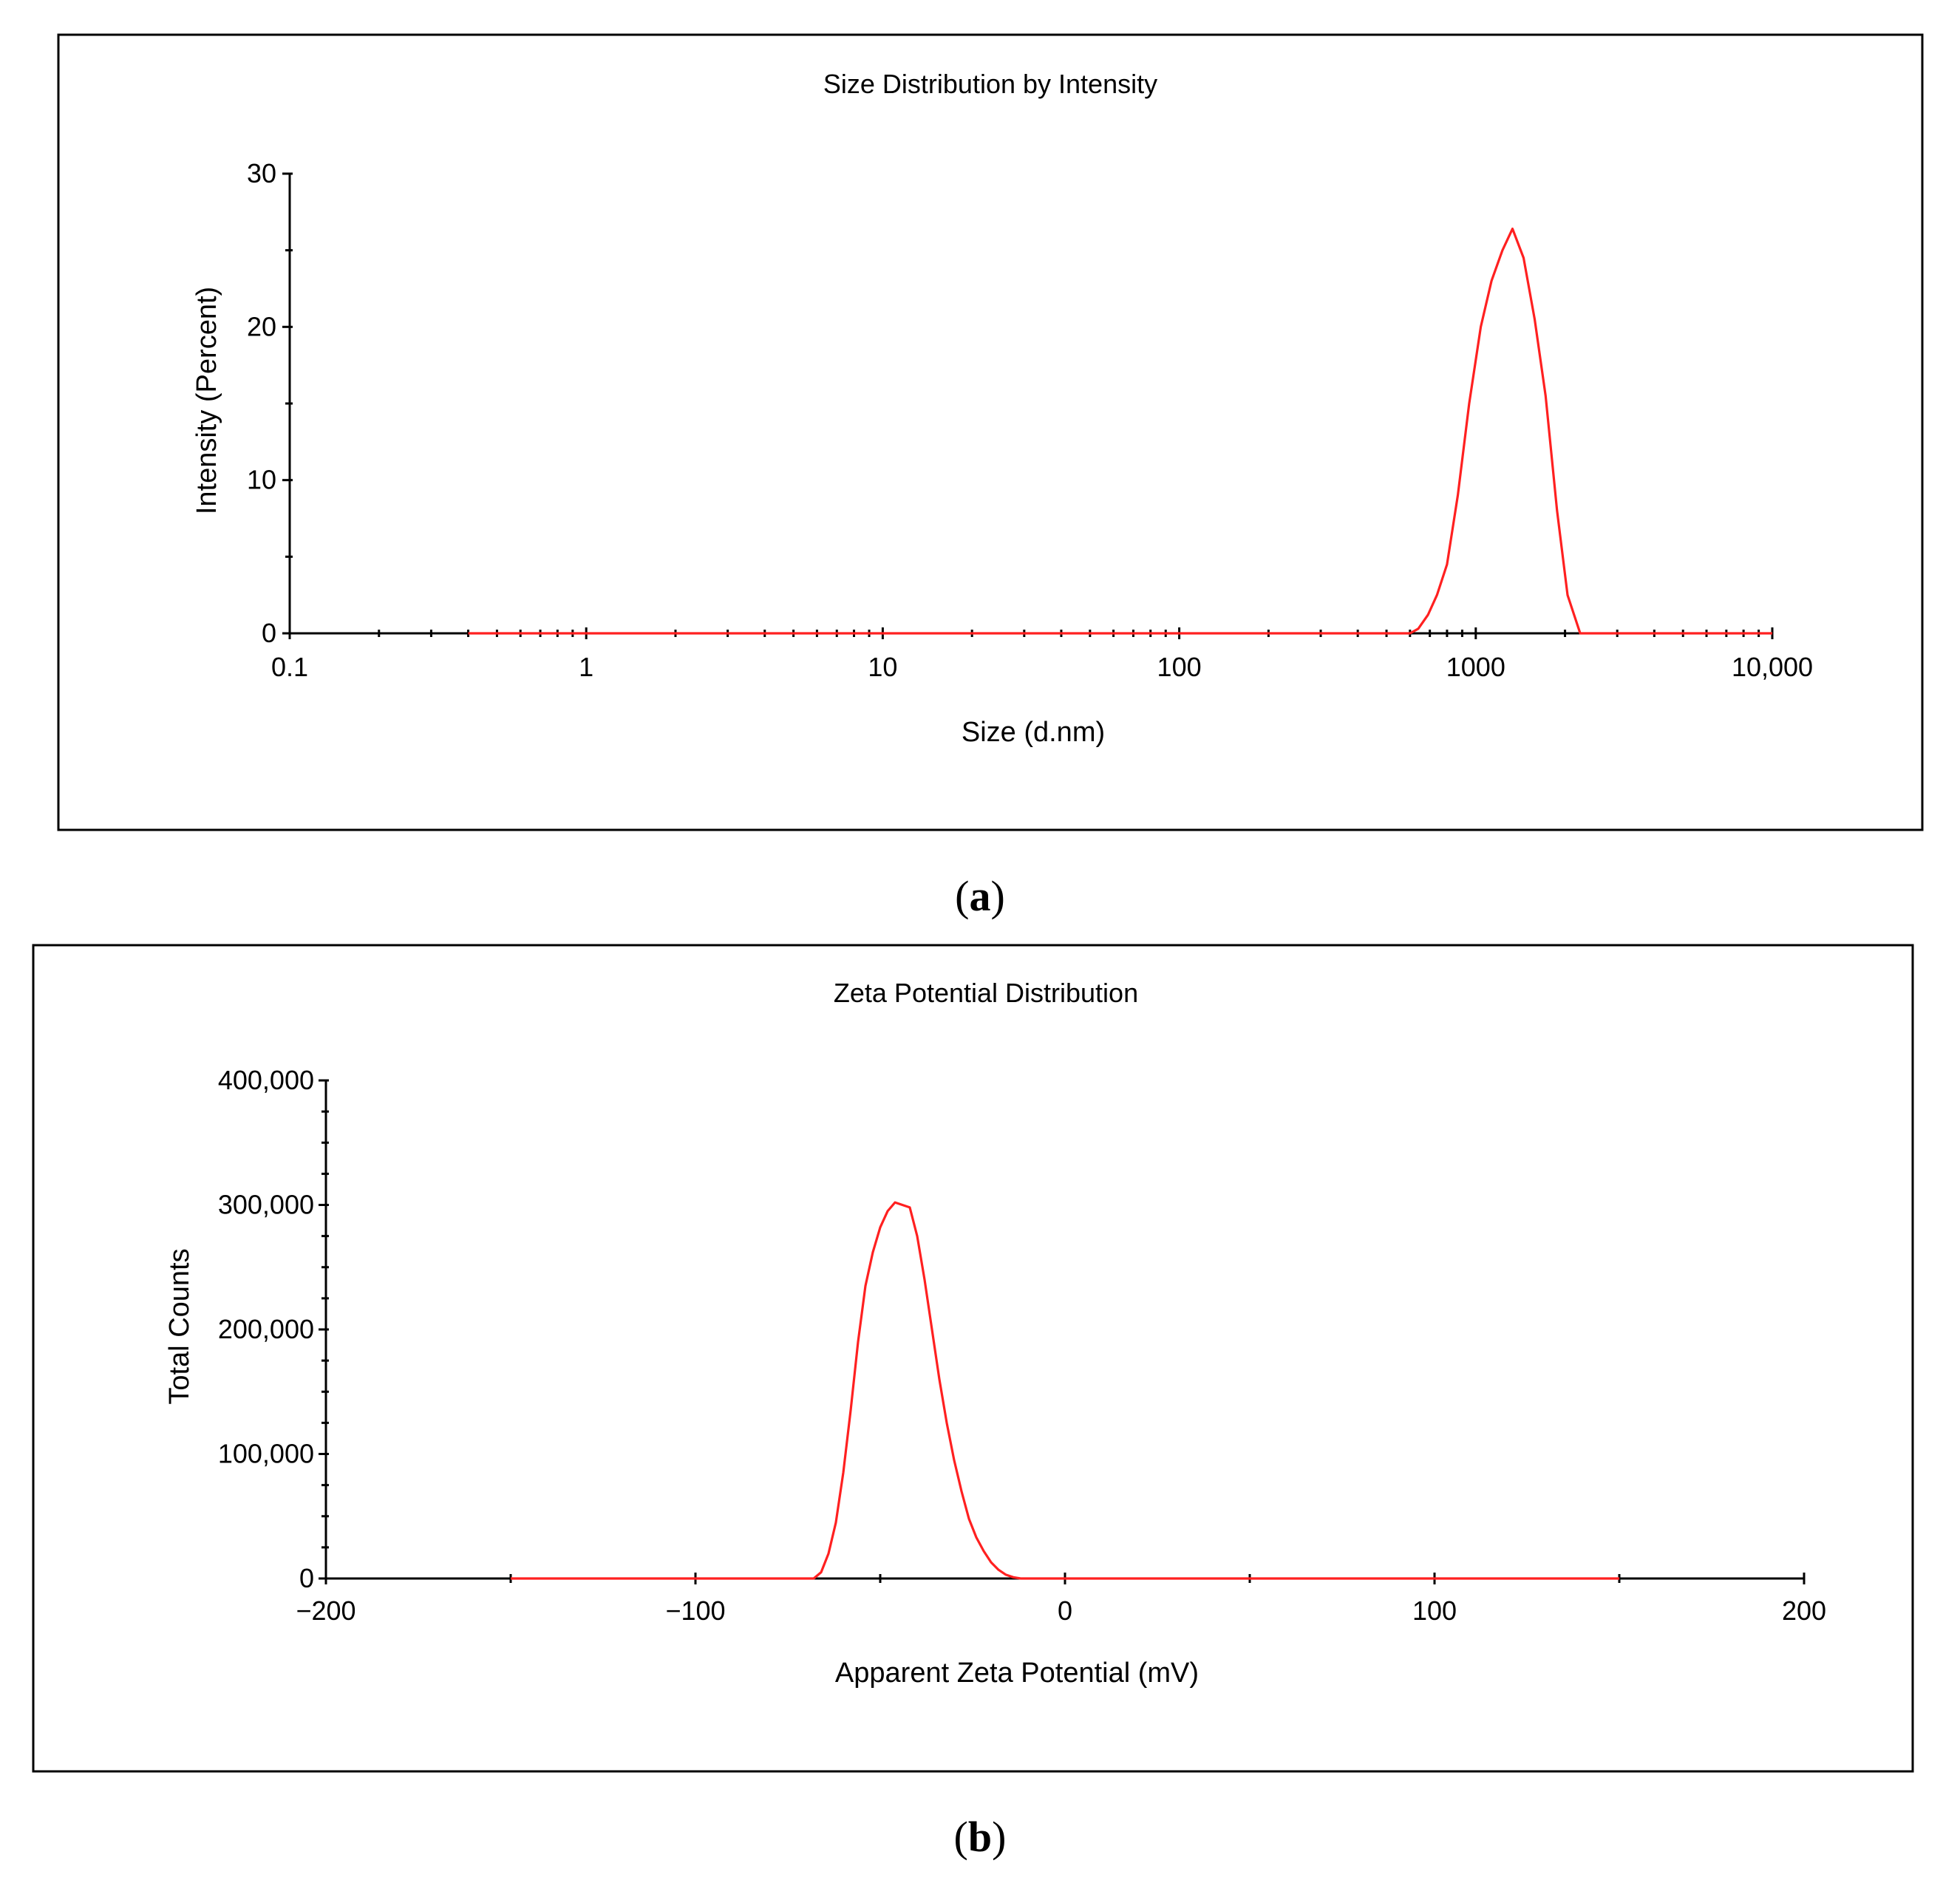  I want to click on b-y-tick-label: 200,000, so click(266, 1329).